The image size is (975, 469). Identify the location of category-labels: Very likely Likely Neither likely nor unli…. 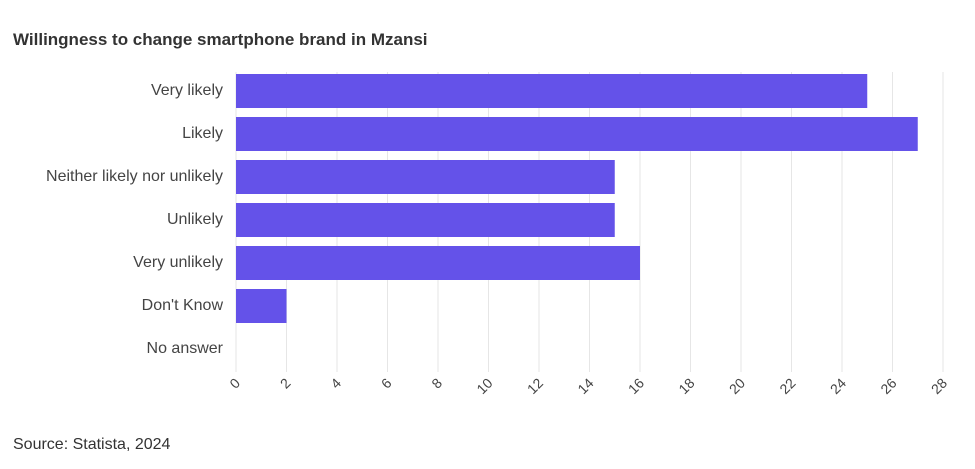
(135, 219).